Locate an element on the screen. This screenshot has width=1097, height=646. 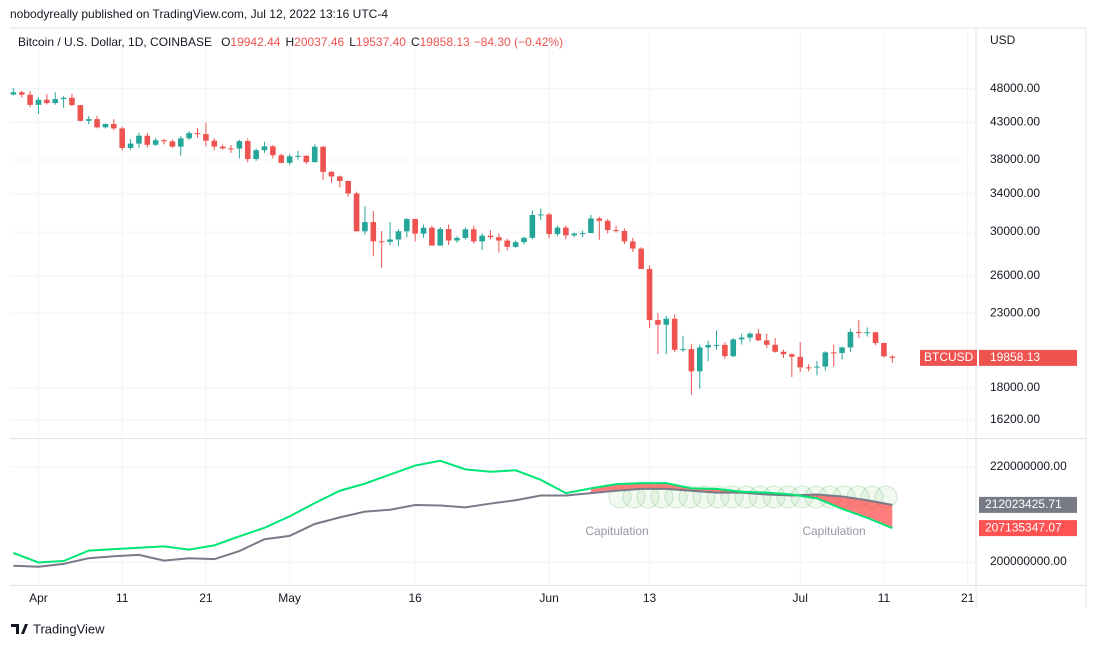
indicator-line is located at coordinates (453, 511).